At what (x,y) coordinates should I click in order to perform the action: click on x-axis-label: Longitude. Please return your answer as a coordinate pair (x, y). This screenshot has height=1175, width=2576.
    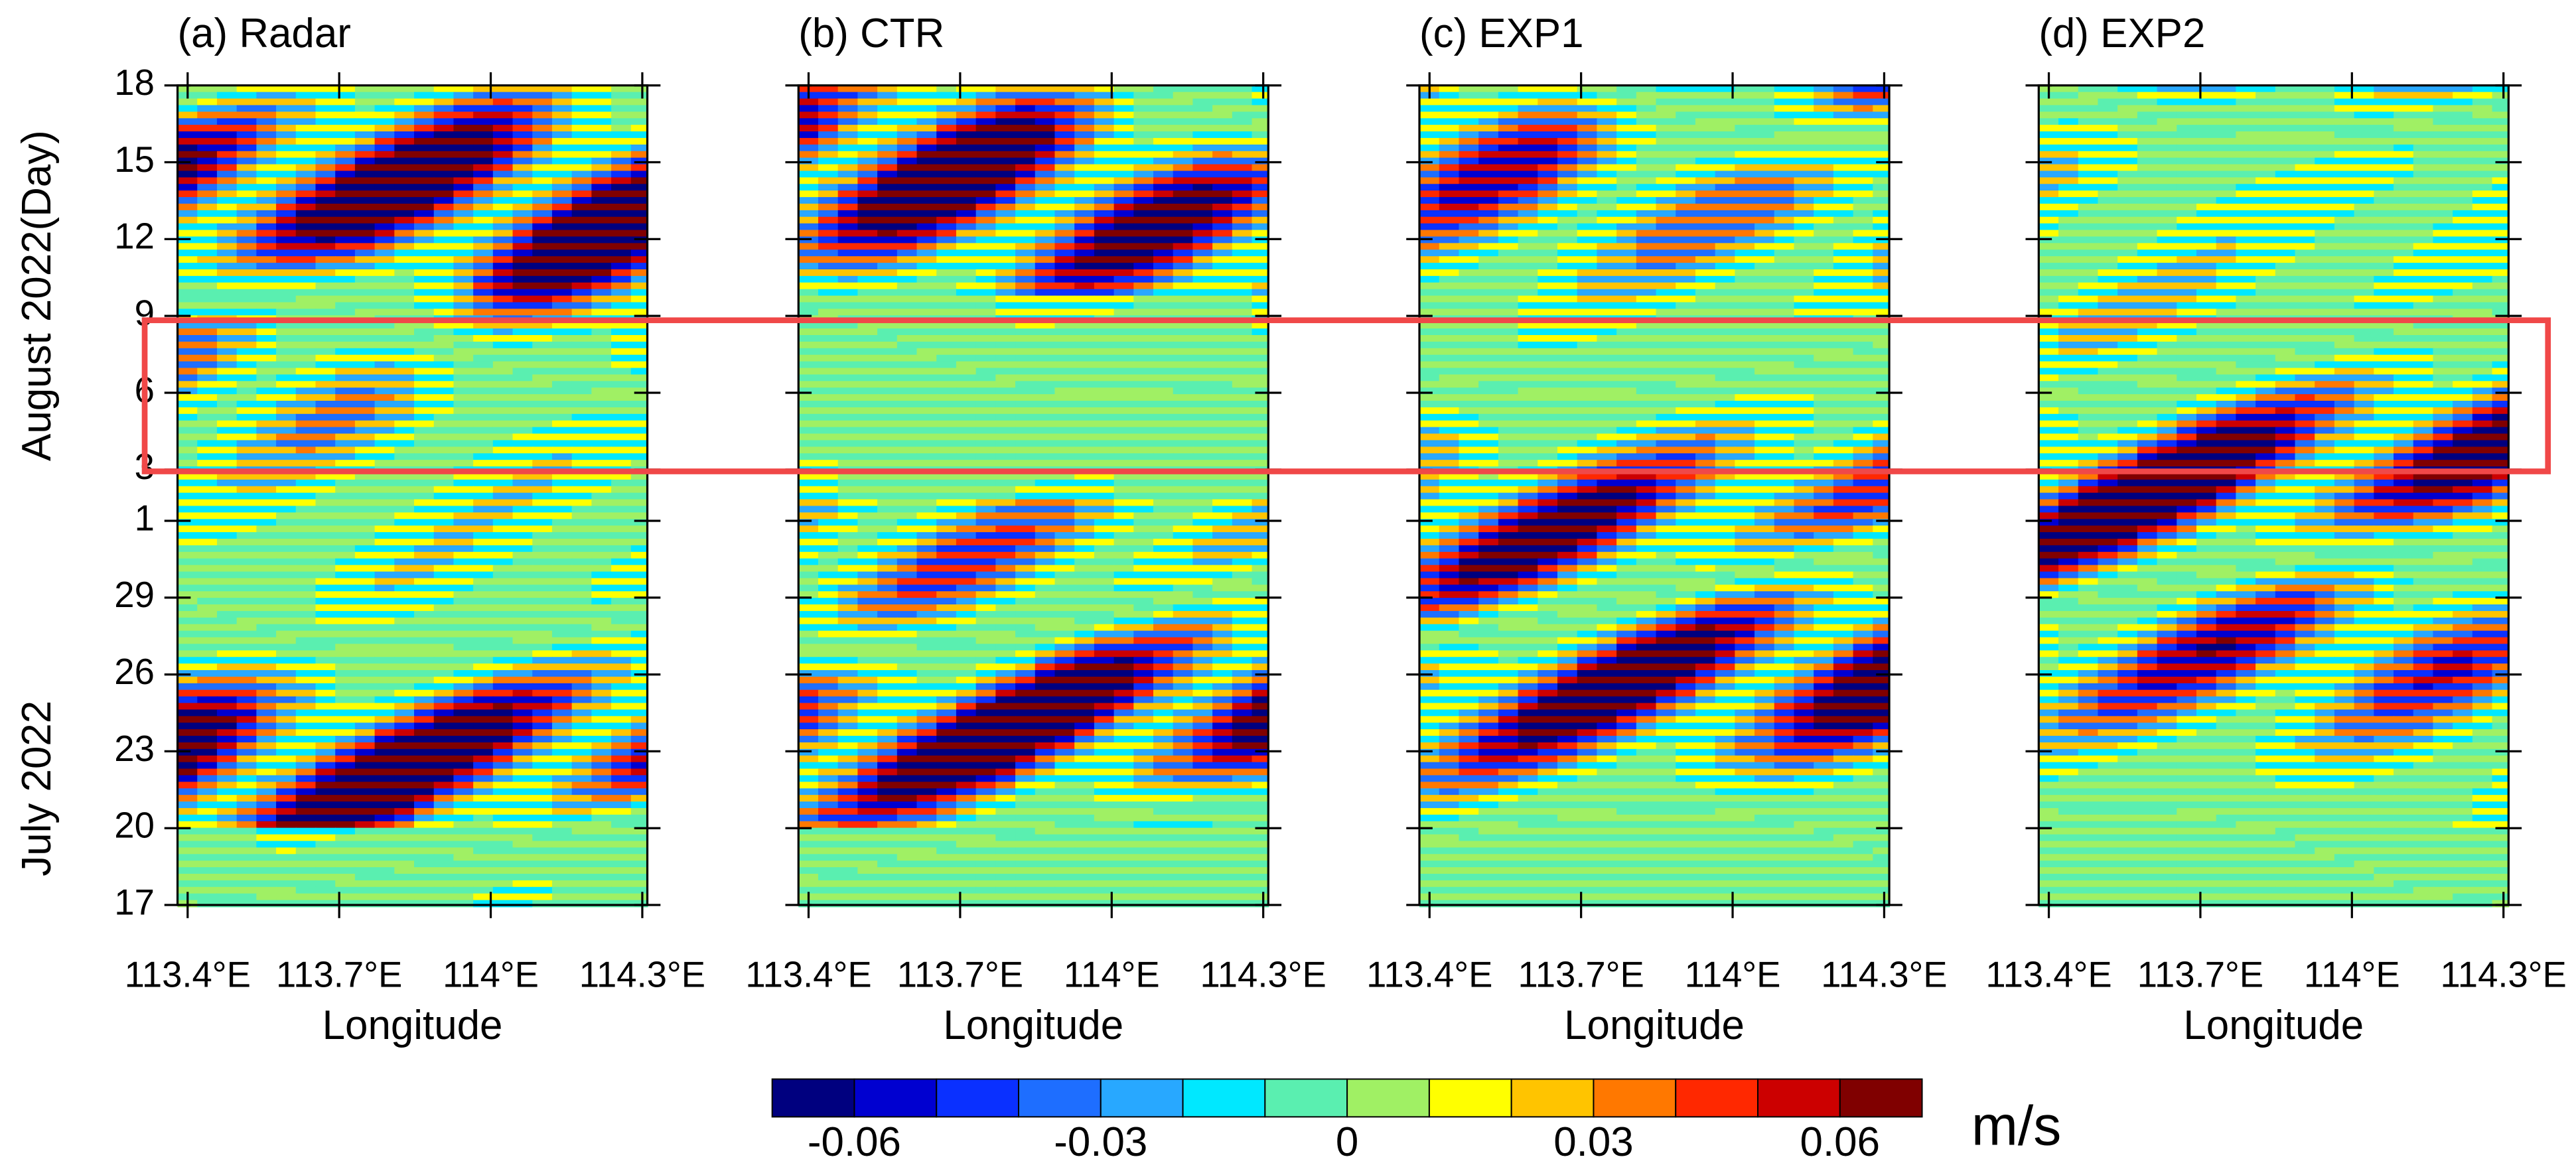
    Looking at the image, I should click on (413, 1025).